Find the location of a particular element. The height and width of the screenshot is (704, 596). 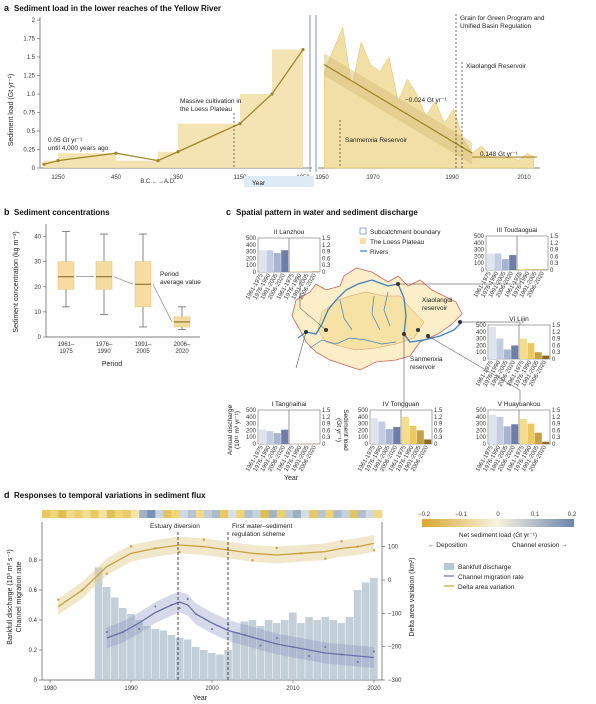

station-name: III Toudaoguai is located at coordinates (517, 230).